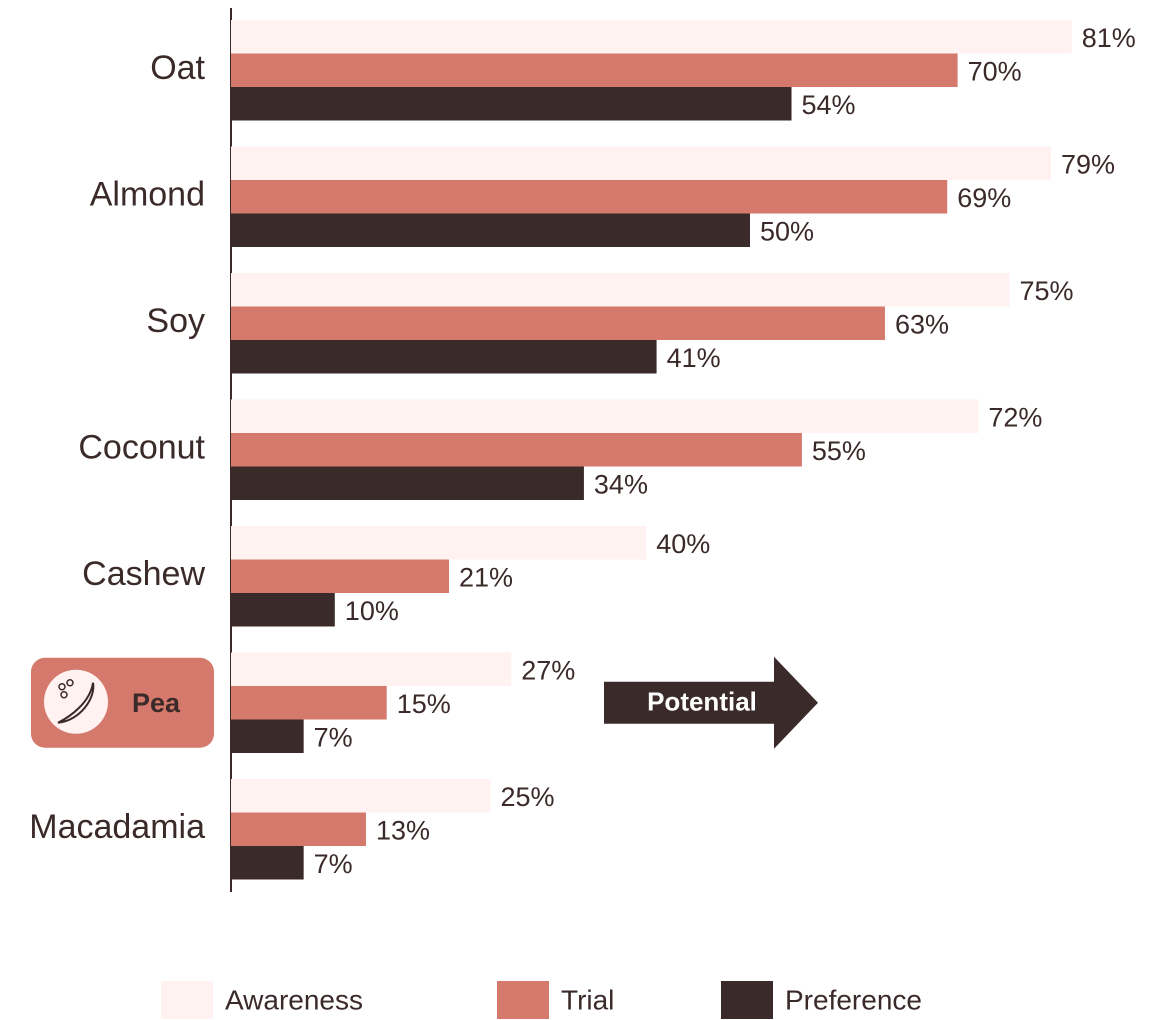 The image size is (1163, 1020). I want to click on legend-label: Awareness, so click(294, 999).